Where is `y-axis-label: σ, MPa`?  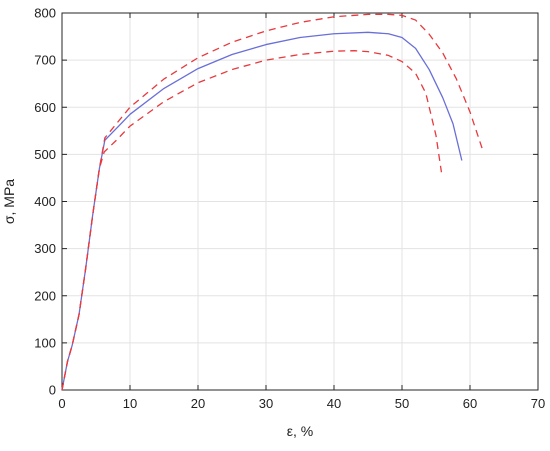 y-axis-label: σ, MPa is located at coordinates (9, 201).